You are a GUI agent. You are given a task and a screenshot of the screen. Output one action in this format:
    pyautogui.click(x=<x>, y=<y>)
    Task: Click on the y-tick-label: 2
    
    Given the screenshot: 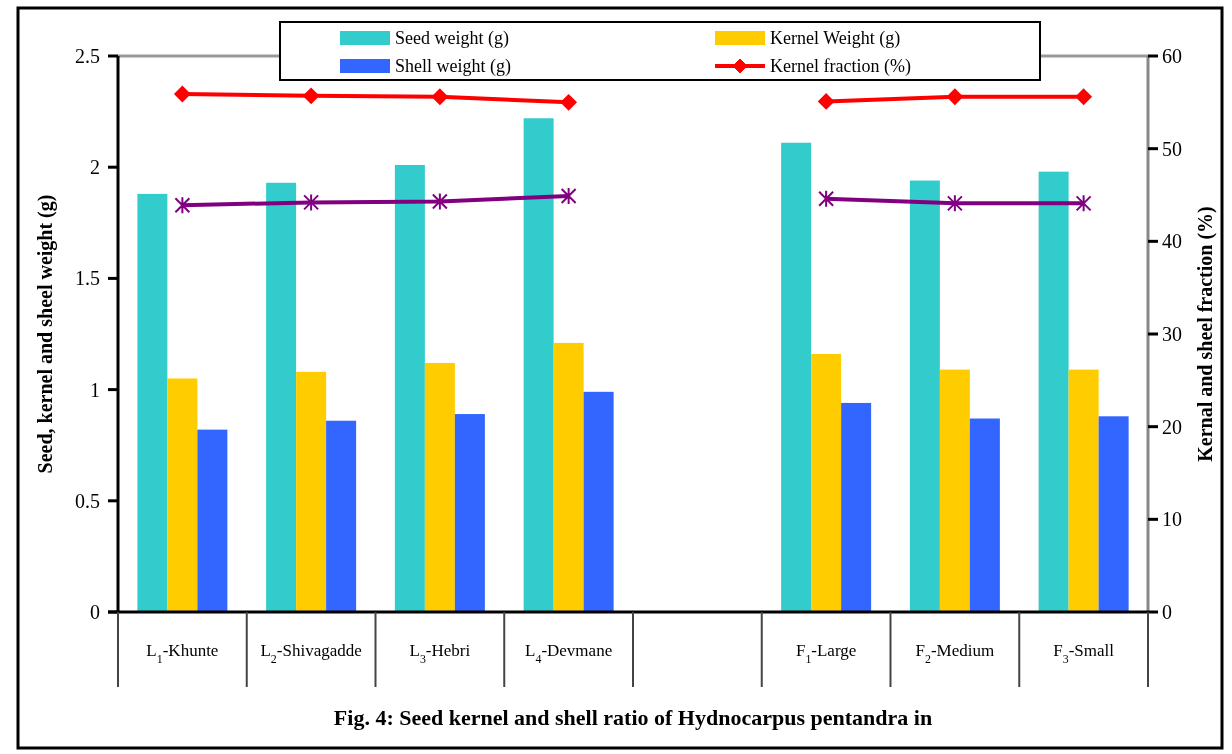 What is the action you would take?
    pyautogui.click(x=95, y=167)
    